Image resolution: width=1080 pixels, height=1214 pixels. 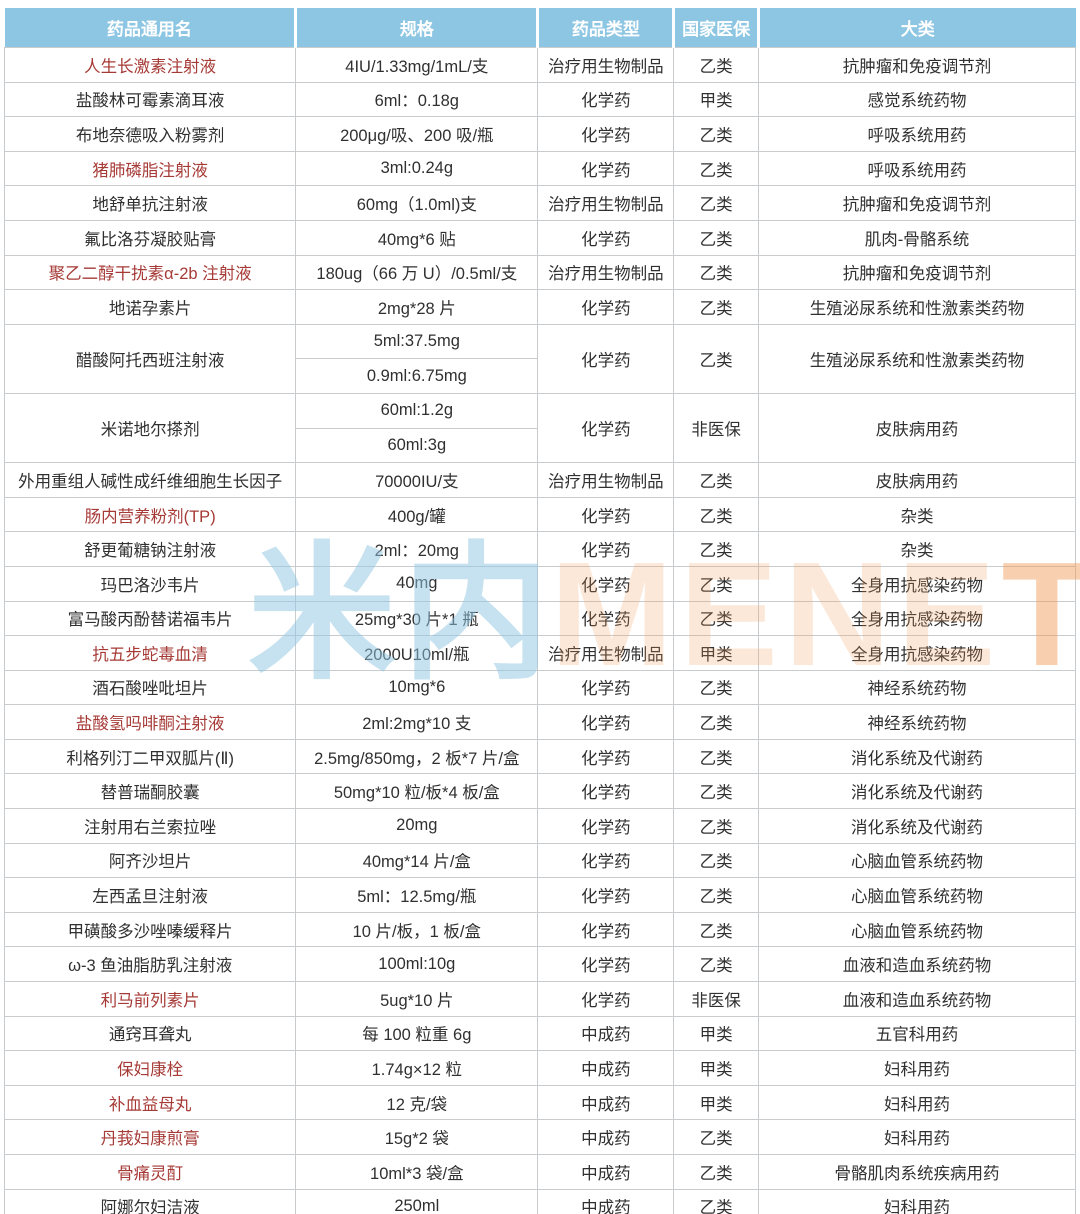 I want to click on spec-cell: 0.9ml:6.75mg, so click(x=417, y=376).